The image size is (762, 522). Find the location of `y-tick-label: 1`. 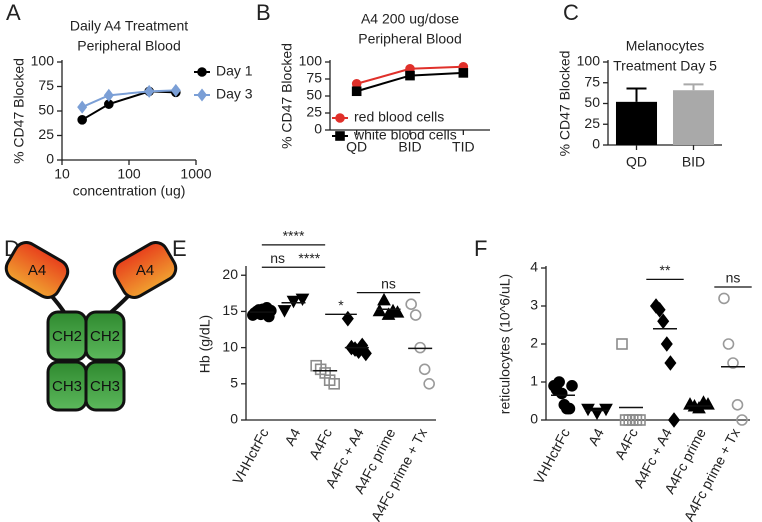

y-tick-label: 1 is located at coordinates (534, 381).